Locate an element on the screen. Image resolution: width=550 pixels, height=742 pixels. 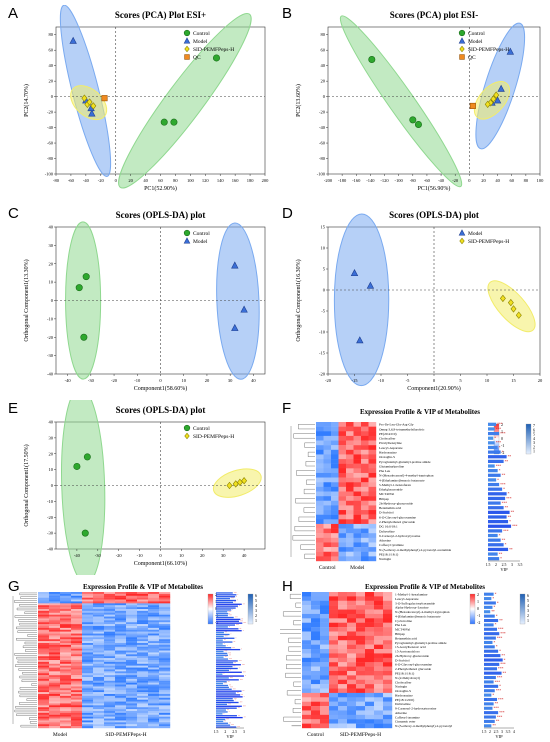
vip-tick: 2.5 is located at coordinates (234, 732).